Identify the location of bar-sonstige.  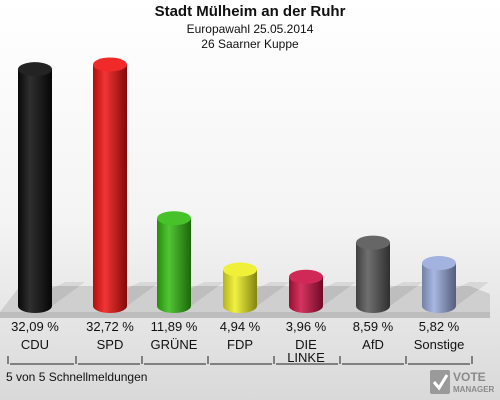
(439, 288).